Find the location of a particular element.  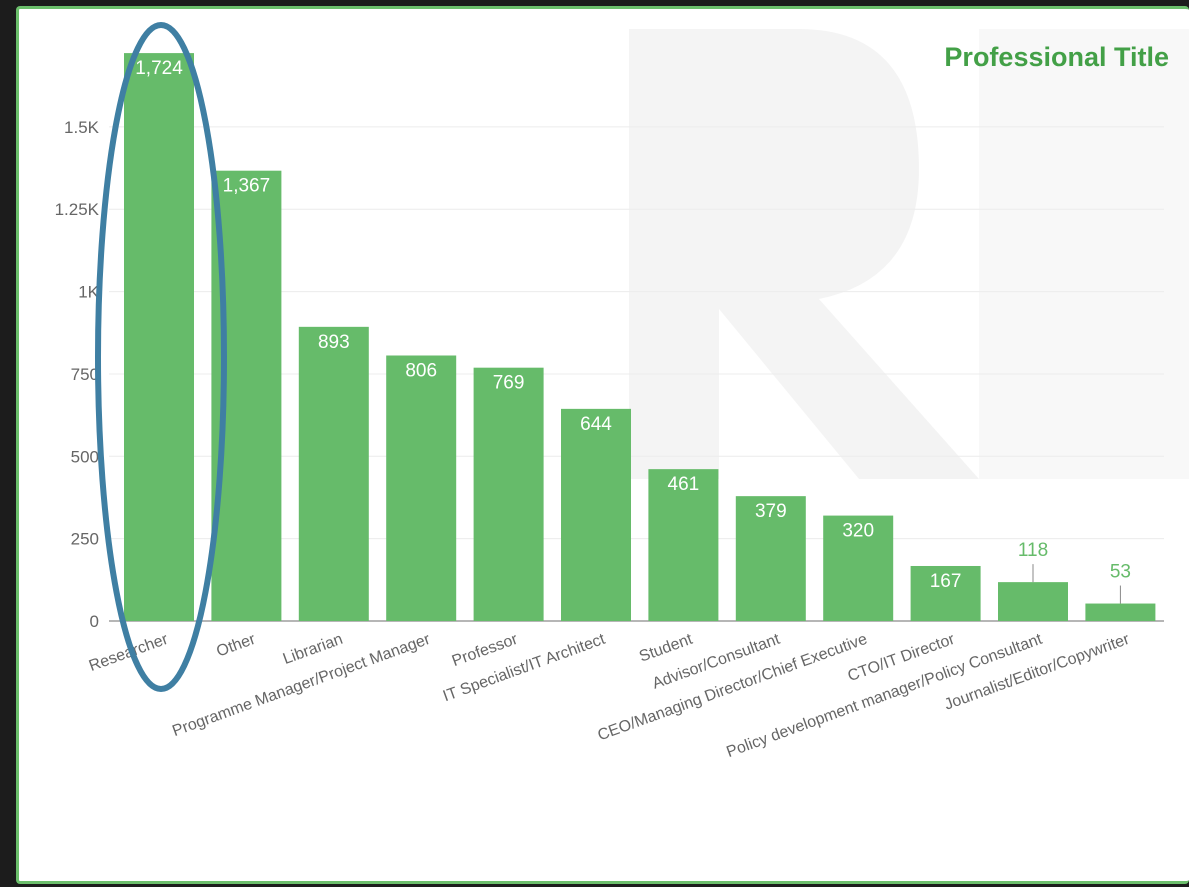

x-tick-label: Student is located at coordinates (666, 648).